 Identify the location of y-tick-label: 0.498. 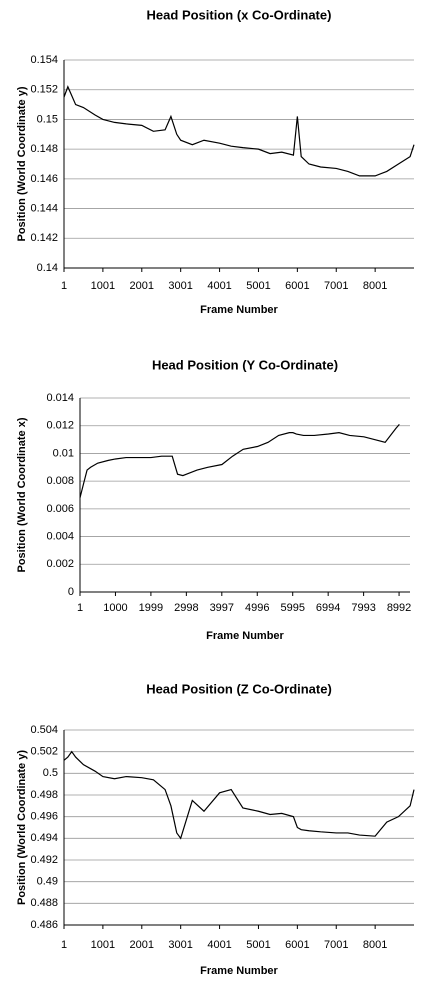
(44, 795).